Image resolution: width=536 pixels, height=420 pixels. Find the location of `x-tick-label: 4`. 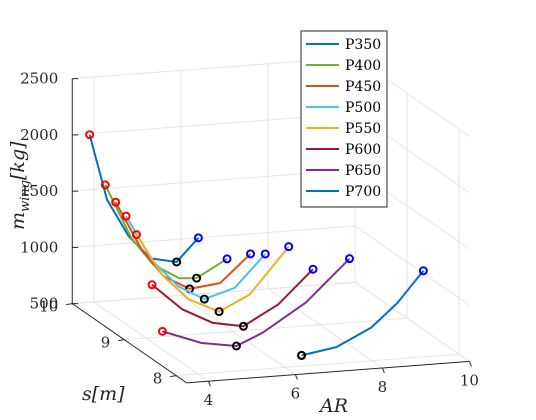

x-tick-label: 4 is located at coordinates (209, 400).